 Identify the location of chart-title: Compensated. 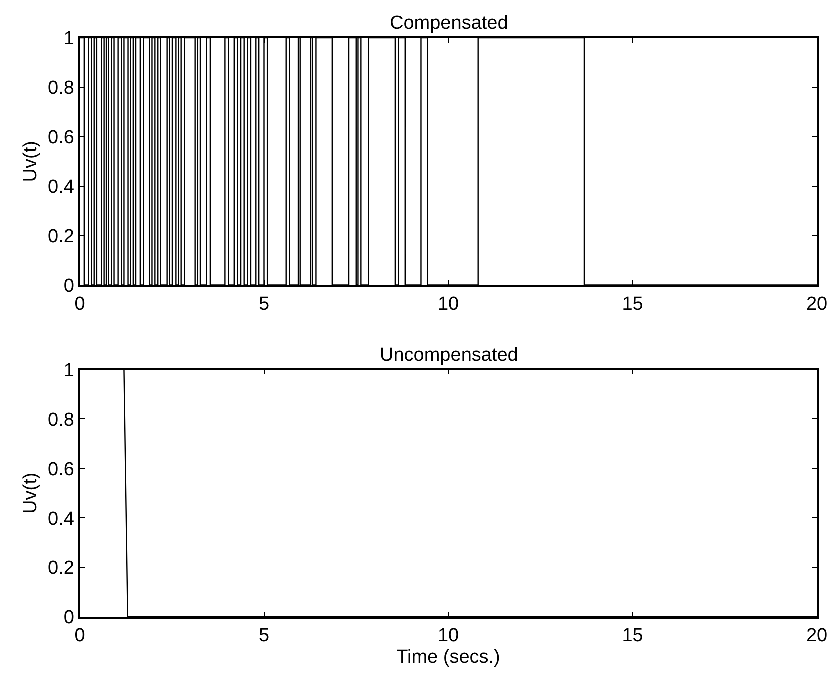
(449, 23).